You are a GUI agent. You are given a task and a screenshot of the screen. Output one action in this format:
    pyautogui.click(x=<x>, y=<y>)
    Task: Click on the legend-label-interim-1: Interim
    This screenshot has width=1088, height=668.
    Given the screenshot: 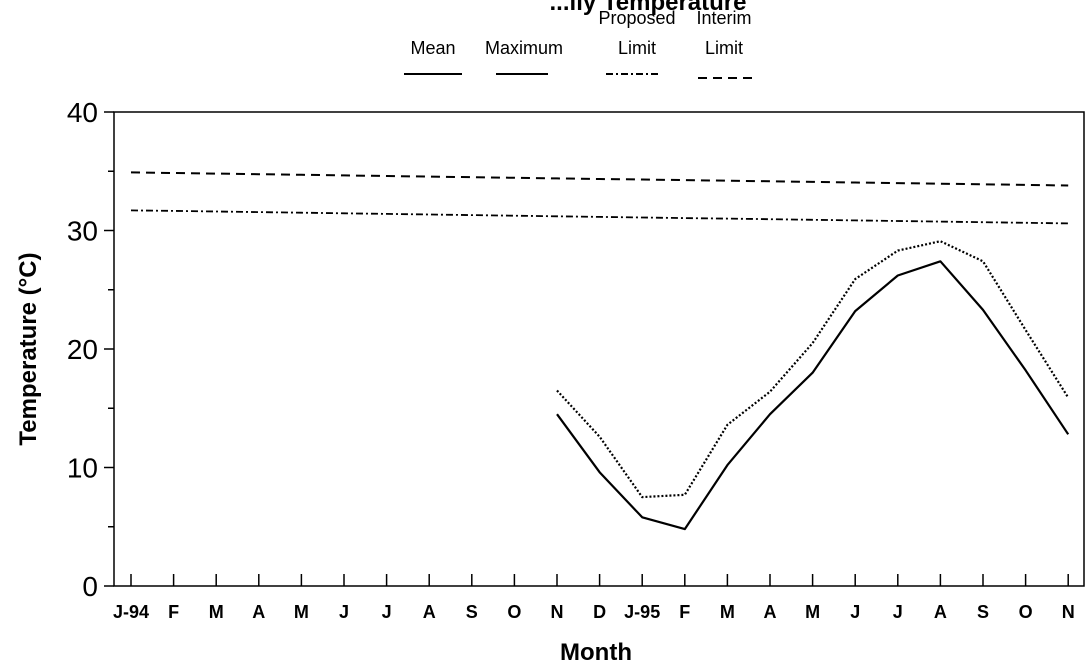 What is the action you would take?
    pyautogui.click(x=723, y=18)
    